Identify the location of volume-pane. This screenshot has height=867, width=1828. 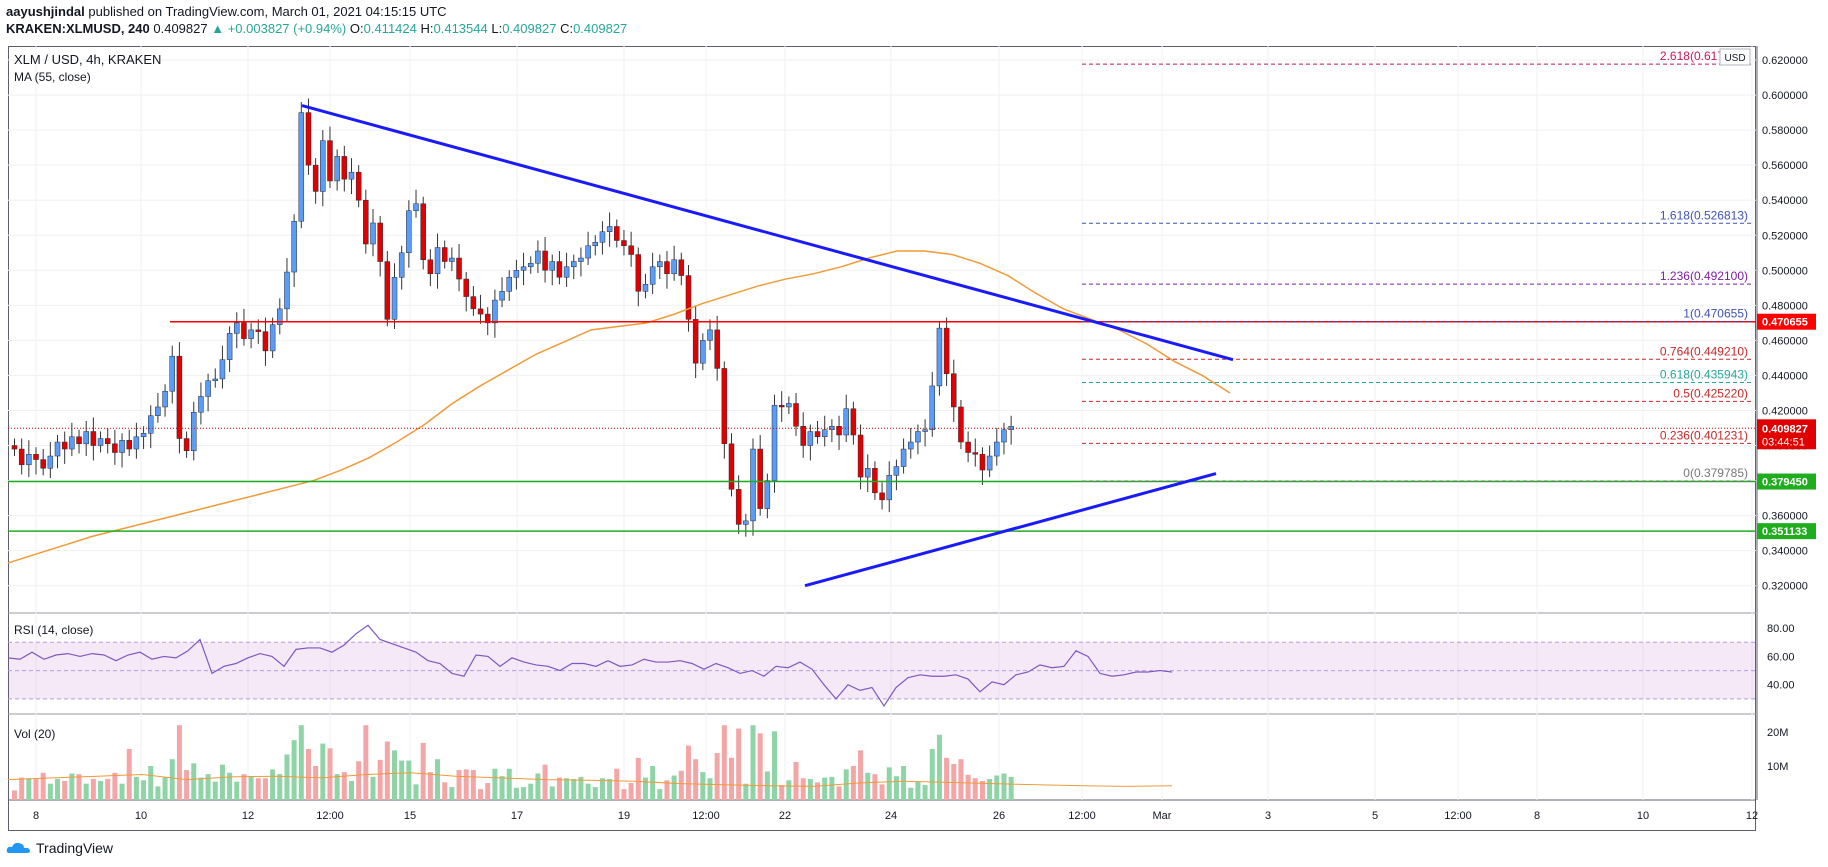
(590, 762).